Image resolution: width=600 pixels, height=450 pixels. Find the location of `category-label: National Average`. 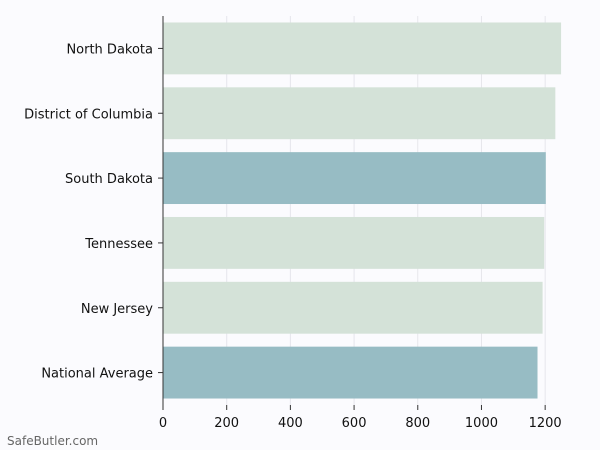

category-label: National Average is located at coordinates (97, 374).